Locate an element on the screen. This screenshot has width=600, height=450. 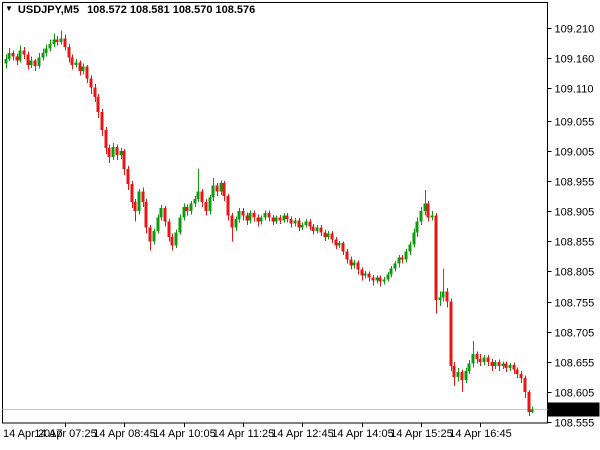
symbol-dropdown-icon: ▼ is located at coordinates (9, 8).